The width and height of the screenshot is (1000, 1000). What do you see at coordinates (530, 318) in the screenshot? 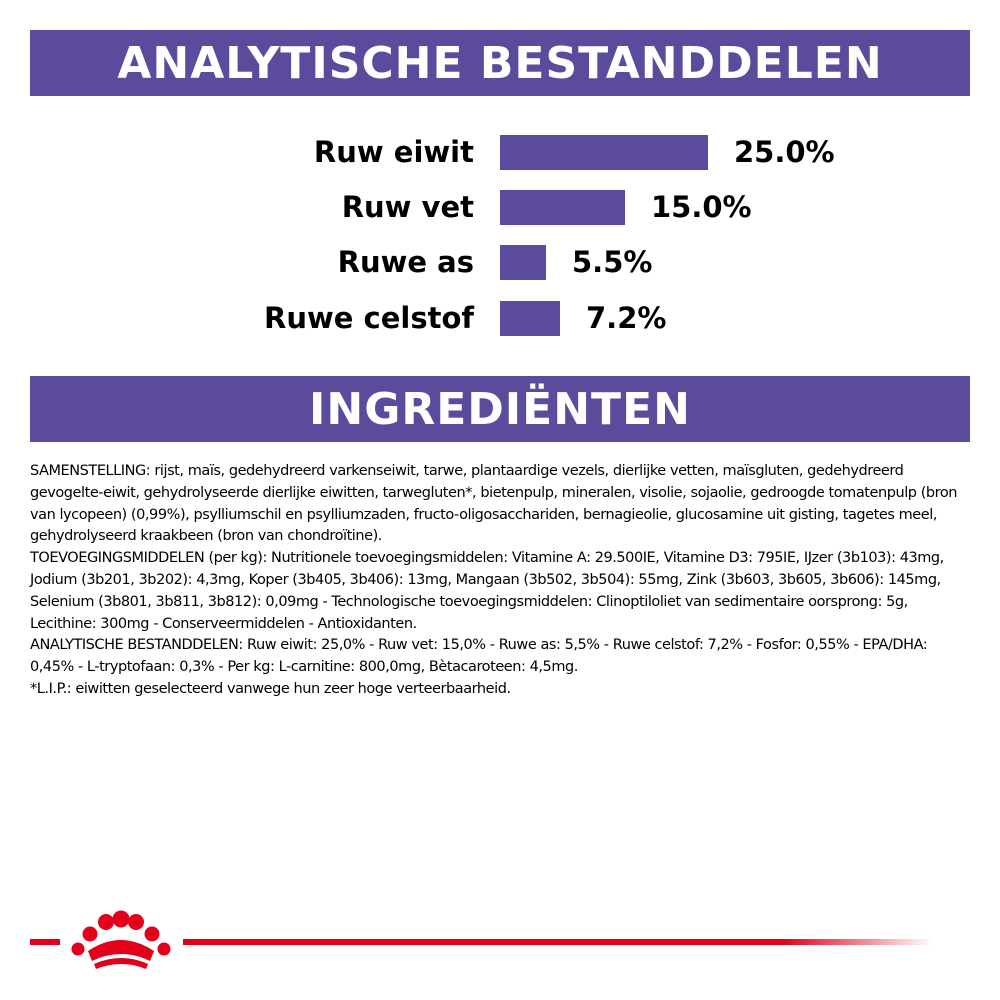
I see `bar-ruwe-celstof` at bounding box center [530, 318].